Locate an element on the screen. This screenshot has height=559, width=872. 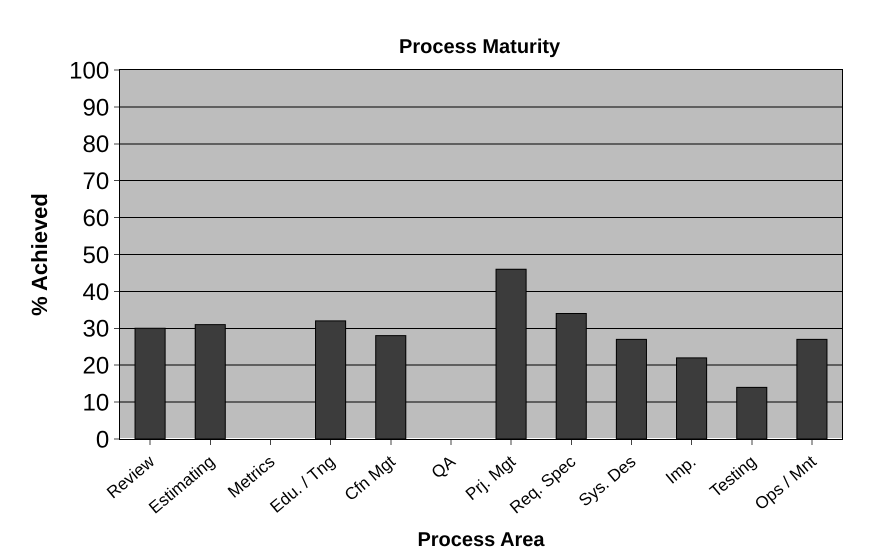
y-tick-label: 70 is located at coordinates (96, 182).